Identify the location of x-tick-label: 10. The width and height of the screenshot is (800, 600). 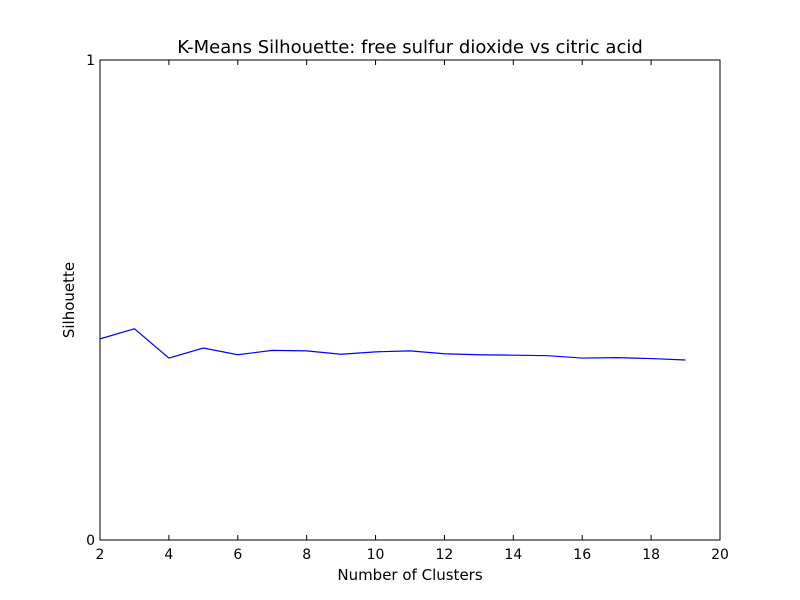
(376, 555).